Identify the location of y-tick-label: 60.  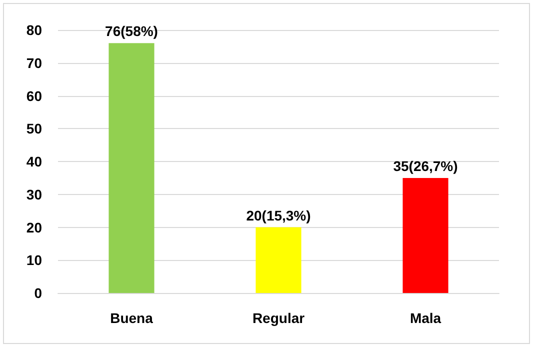
(34, 96).